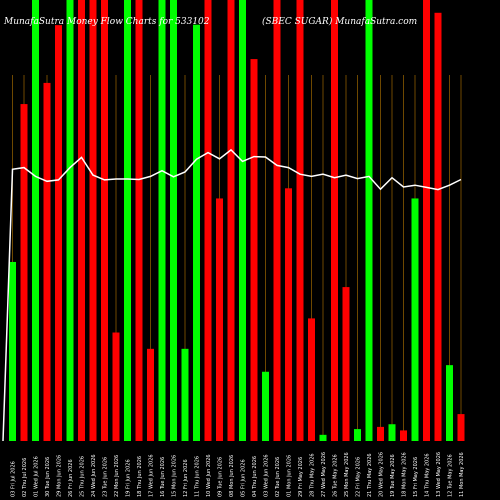 The height and width of the screenshot is (500, 500). I want to click on x-tick-label: 01 Mon Jun 2026, so click(290, 476).